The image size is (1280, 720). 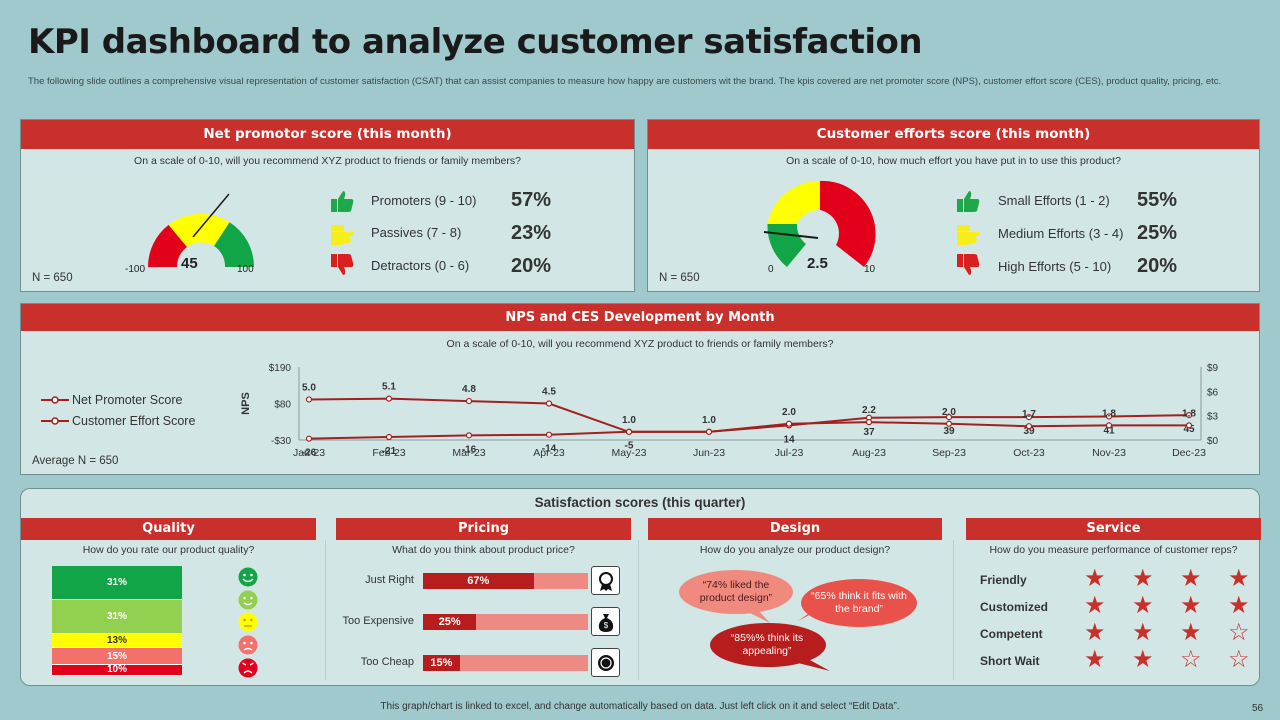 I want to click on service-header: Service, so click(x=1113, y=529).